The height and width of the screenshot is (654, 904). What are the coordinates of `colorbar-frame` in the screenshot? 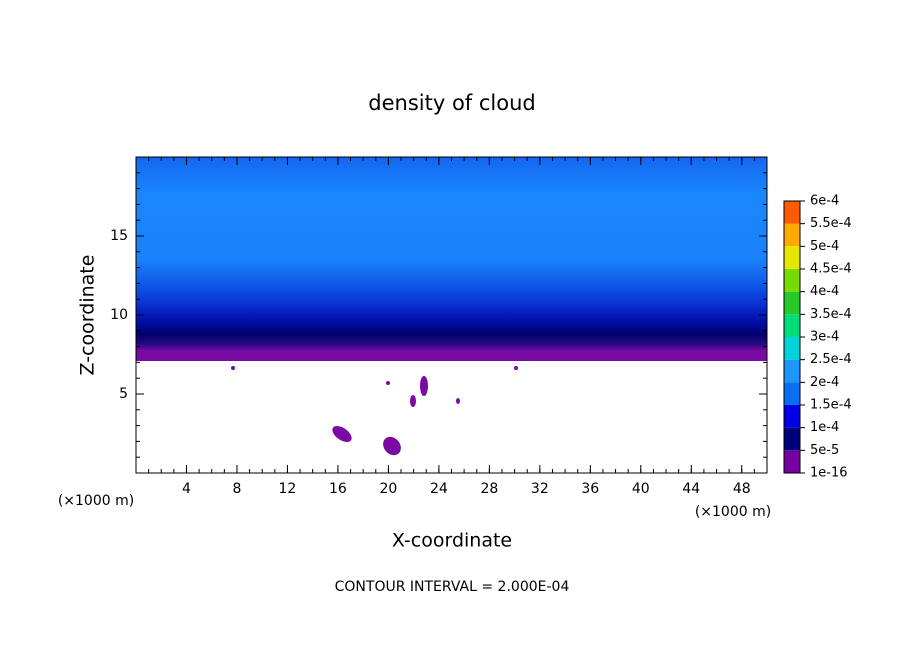 It's located at (792, 337).